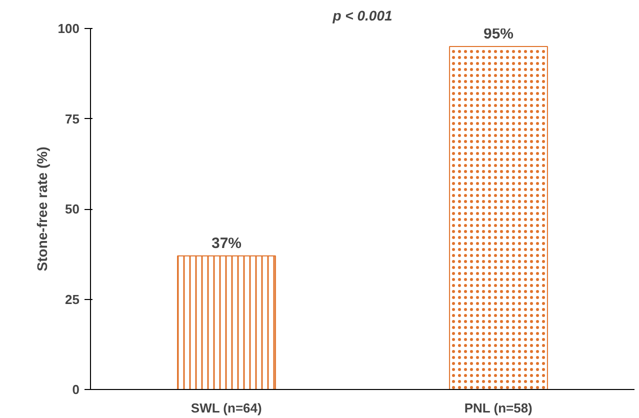  What do you see at coordinates (72, 118) in the screenshot?
I see `y-tick-label: 75` at bounding box center [72, 118].